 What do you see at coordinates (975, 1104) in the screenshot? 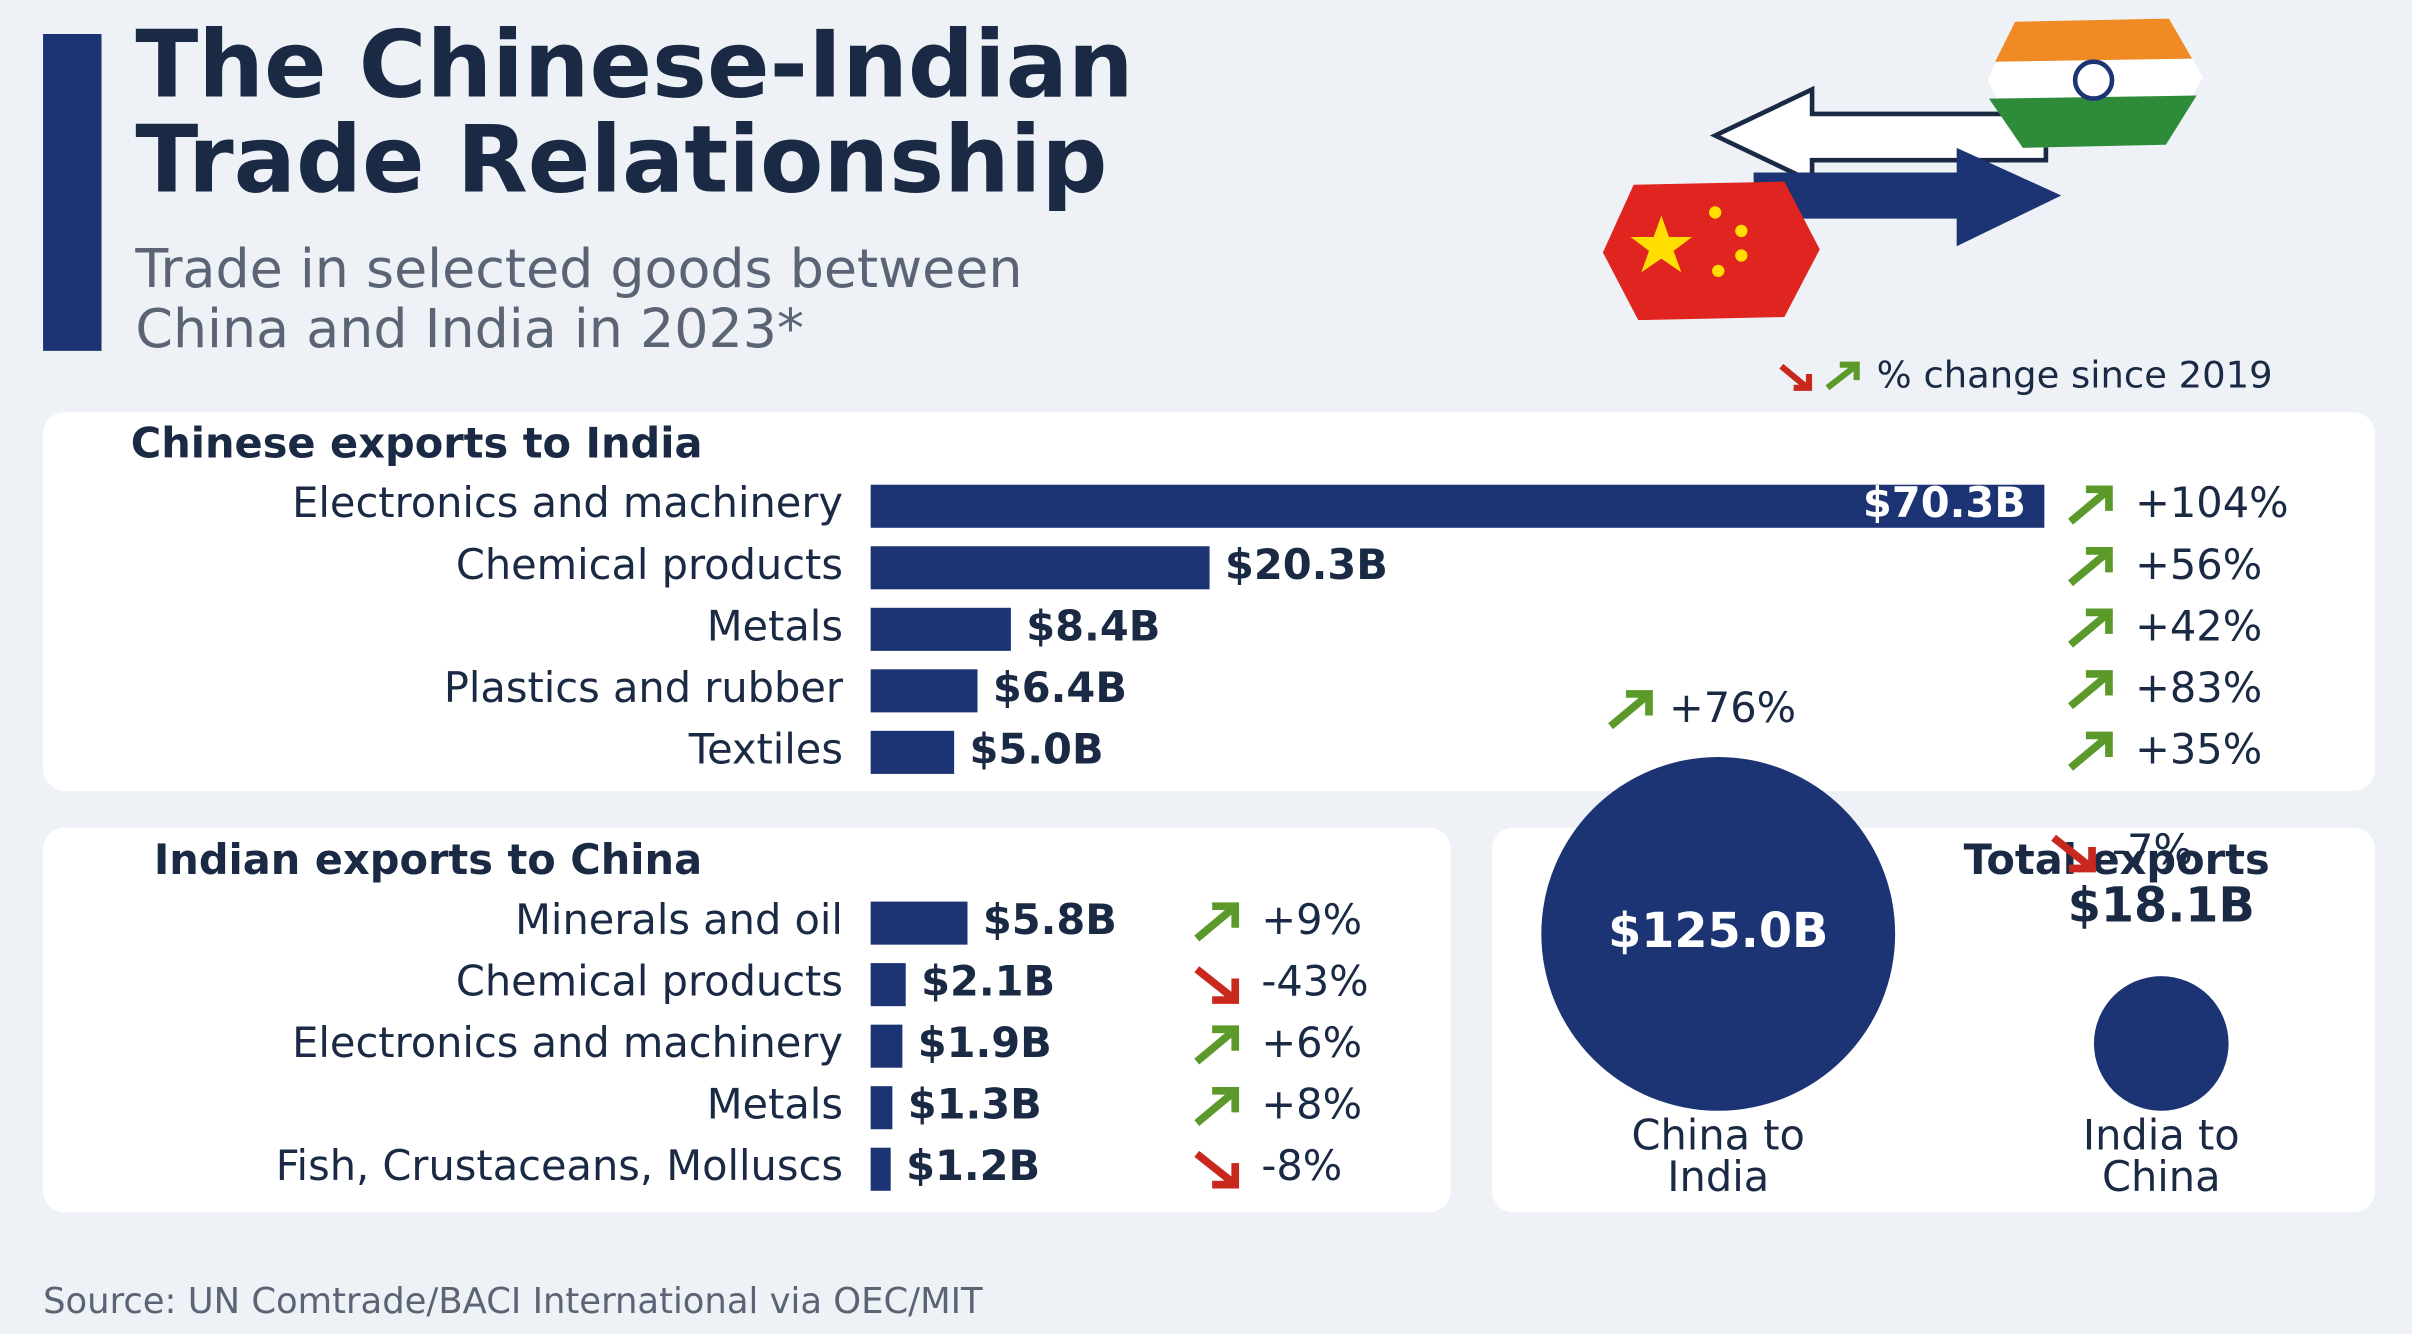
I see `value-label: $1.3B` at bounding box center [975, 1104].